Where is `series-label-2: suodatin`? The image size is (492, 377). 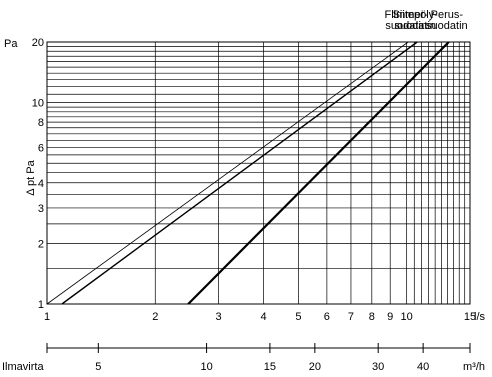 series-label-2: suodatin is located at coordinates (415, 26).